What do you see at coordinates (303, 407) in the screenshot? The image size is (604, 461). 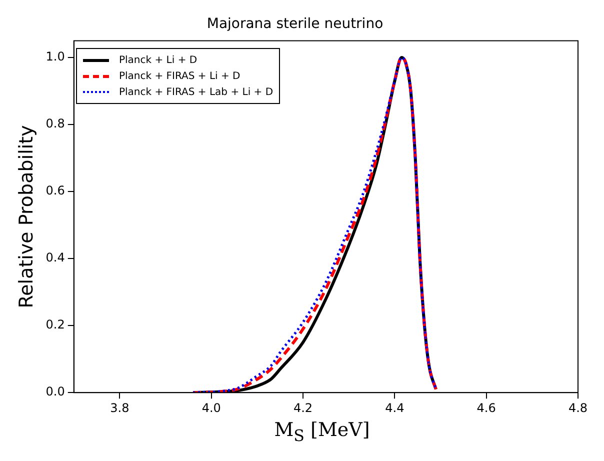 I see `x-tick-label: 4.2` at bounding box center [303, 407].